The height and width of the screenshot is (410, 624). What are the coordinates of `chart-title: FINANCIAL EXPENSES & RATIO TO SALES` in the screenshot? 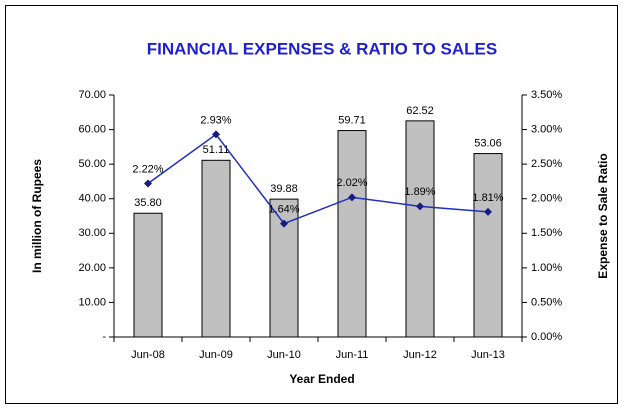 It's located at (322, 48).